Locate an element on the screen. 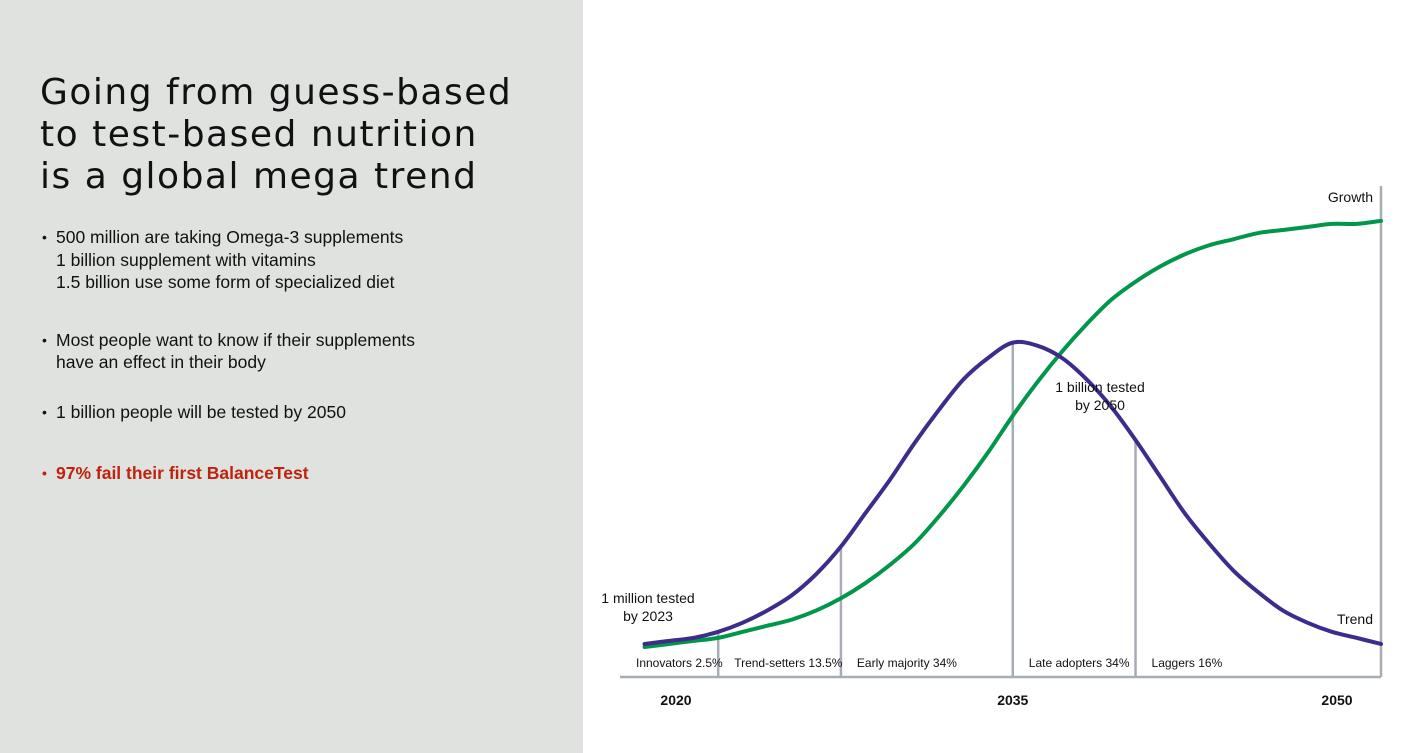 The width and height of the screenshot is (1409, 753). annotation-line: by 2050 is located at coordinates (1100, 405).